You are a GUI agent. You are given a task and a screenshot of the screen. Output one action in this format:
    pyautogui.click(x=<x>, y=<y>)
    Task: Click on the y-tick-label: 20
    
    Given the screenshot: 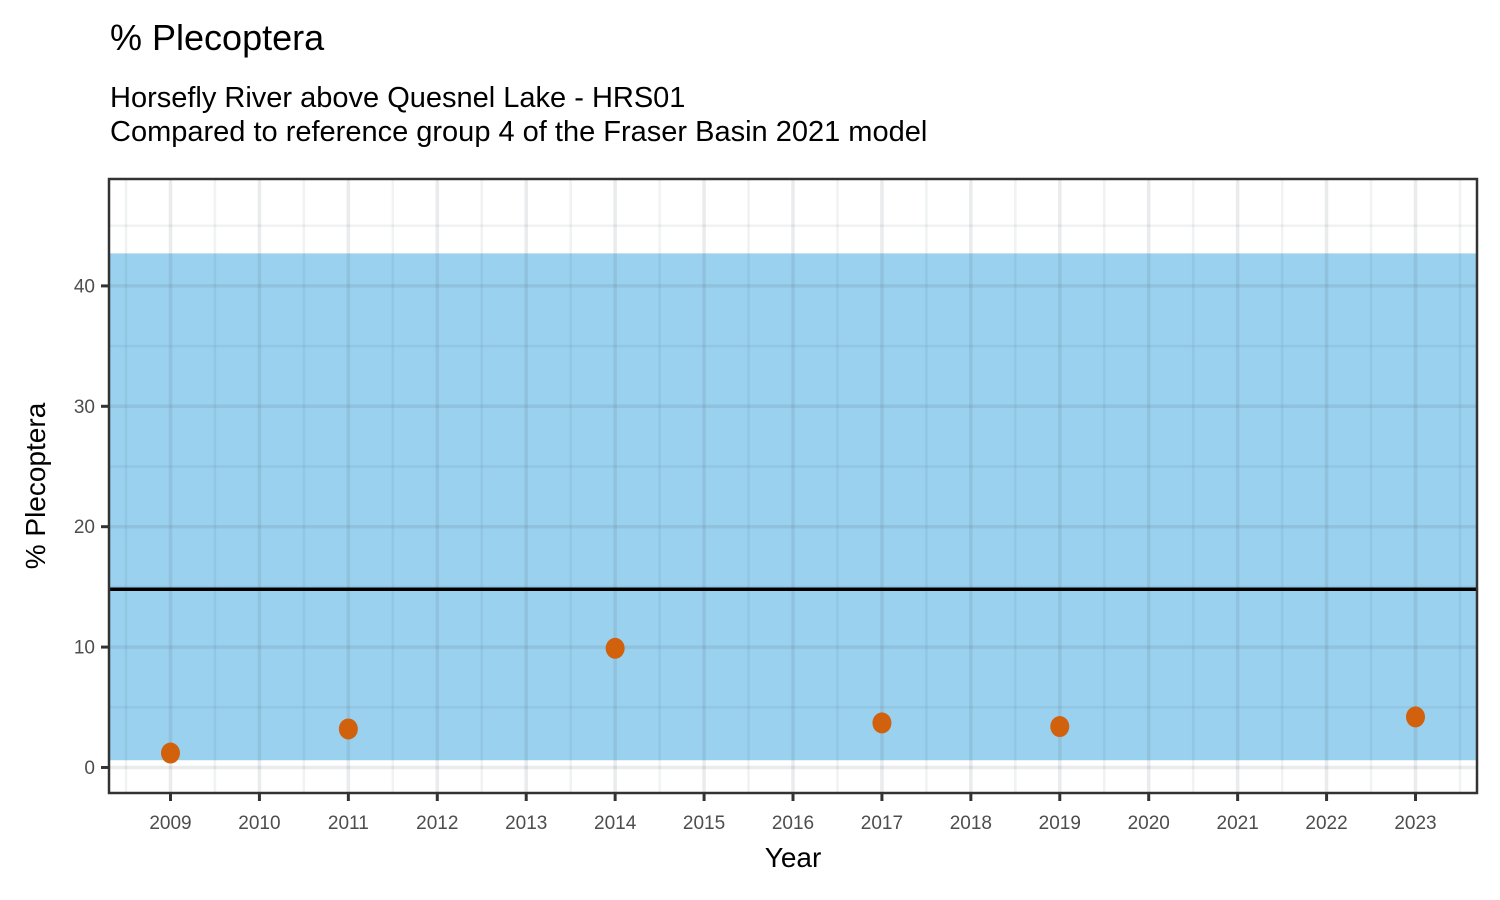 What is the action you would take?
    pyautogui.click(x=84, y=527)
    